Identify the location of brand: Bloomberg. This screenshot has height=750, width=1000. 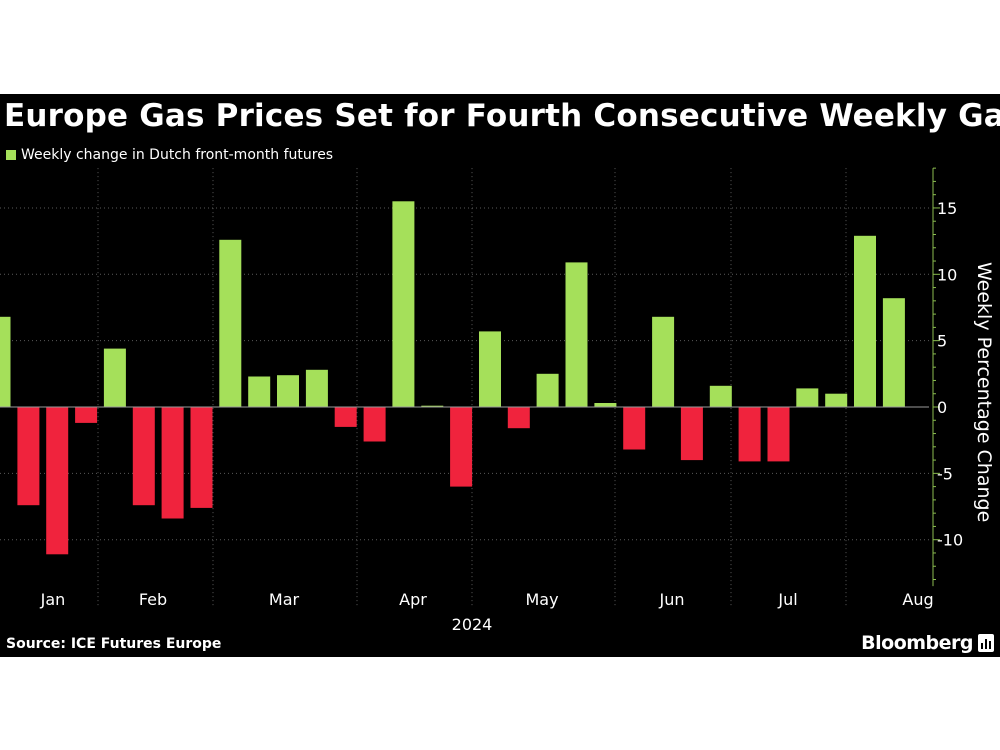
(927, 643).